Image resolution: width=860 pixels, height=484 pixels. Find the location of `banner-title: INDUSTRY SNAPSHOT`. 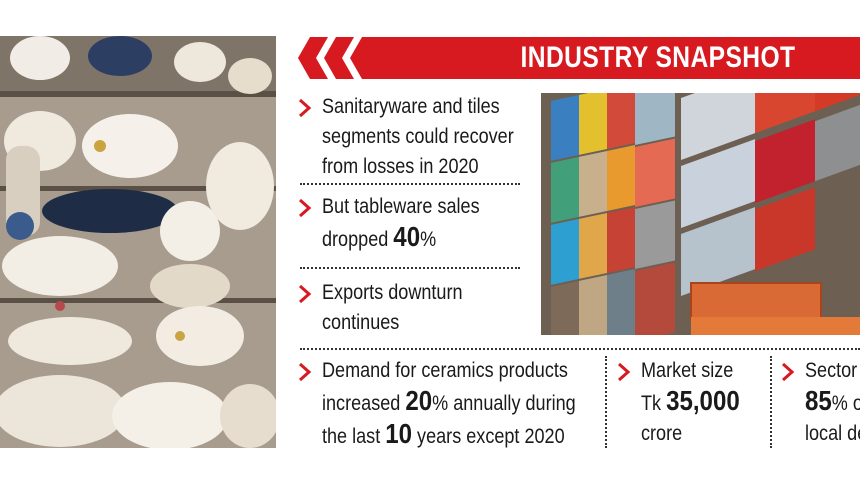

banner-title: INDUSTRY SNAPSHOT is located at coordinates (658, 57).